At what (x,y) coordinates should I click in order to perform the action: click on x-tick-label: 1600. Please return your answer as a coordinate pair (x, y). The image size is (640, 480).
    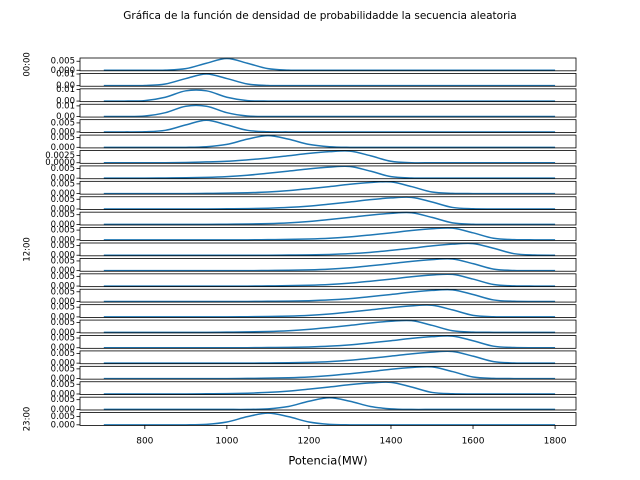
    Looking at the image, I should click on (473, 442).